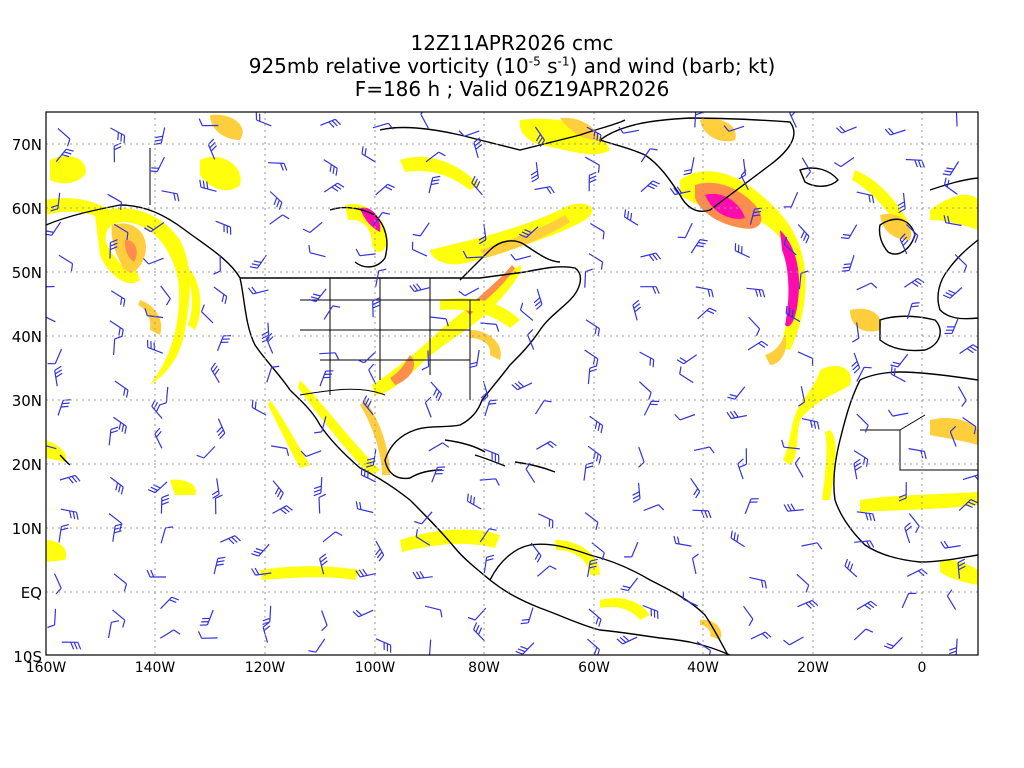  Describe the element at coordinates (954, 212) in the screenshot. I see `vort-scandinavia` at that location.